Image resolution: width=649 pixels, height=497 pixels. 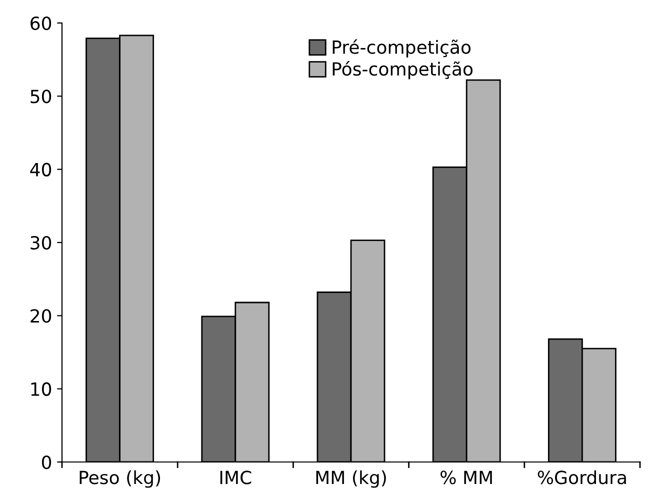 I want to click on x-tick-label: IMC, so click(x=236, y=477).